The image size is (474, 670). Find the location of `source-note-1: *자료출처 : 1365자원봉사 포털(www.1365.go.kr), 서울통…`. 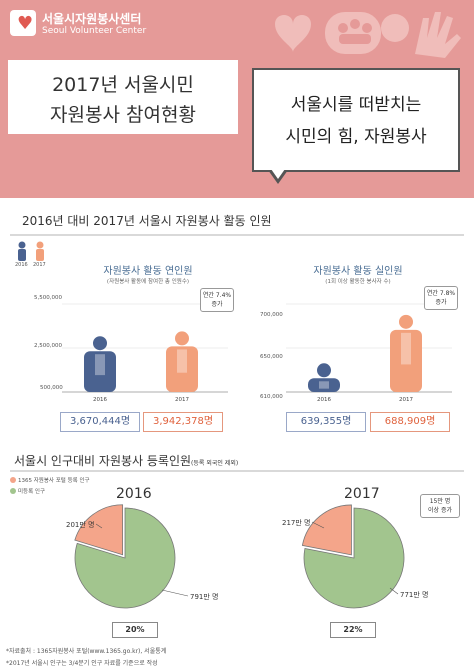

source-note-1: *자료출처 : 1365자원봉사 포털(www.1365.go.kr), 서울통… is located at coordinates (86, 651).